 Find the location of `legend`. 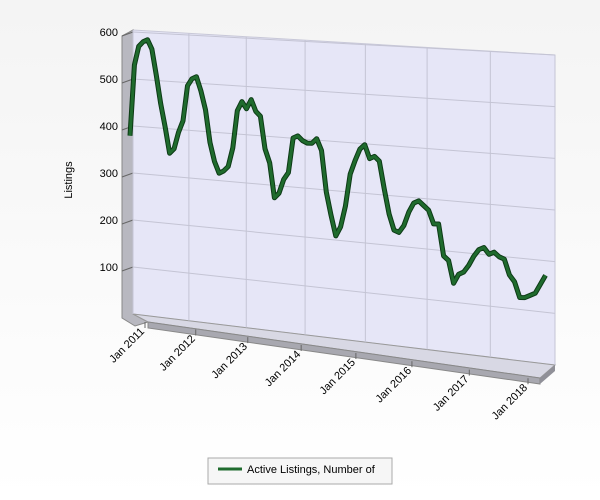

legend is located at coordinates (300, 471).